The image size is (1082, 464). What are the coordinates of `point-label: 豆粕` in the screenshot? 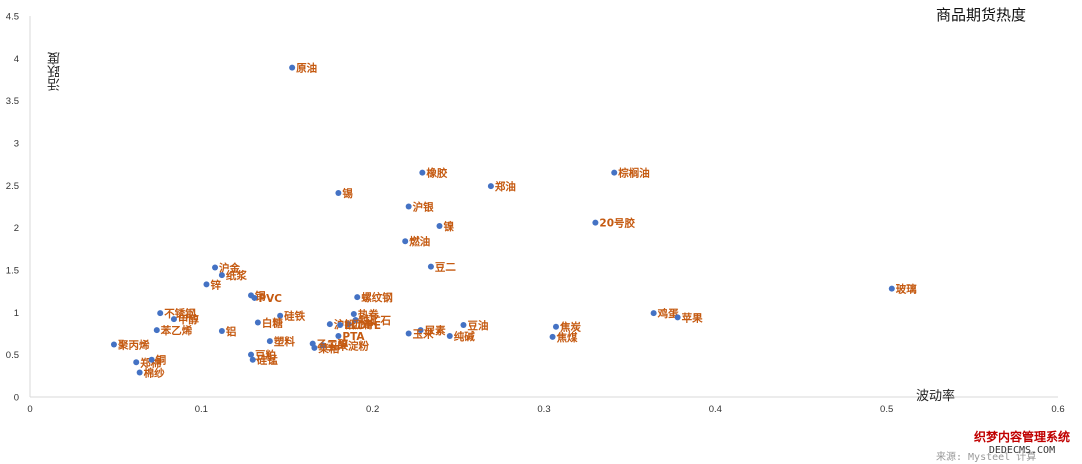 It's located at (265, 355).